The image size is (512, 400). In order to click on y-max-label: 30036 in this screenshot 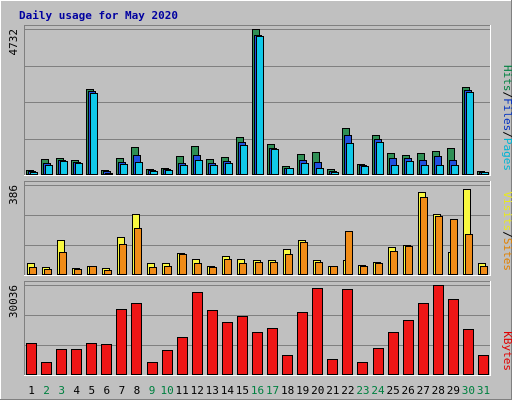, I will do `click(13, 301)`.